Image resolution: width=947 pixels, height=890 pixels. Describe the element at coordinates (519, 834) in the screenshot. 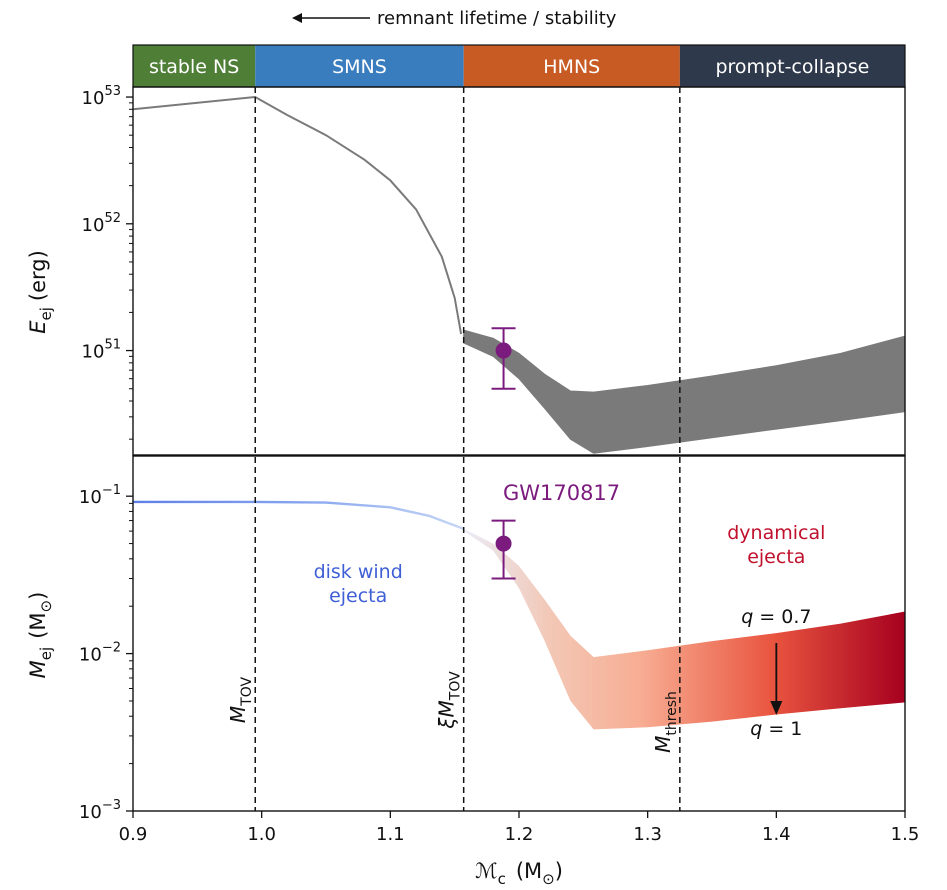

I see `x-tick-label-3: 1.2` at that location.